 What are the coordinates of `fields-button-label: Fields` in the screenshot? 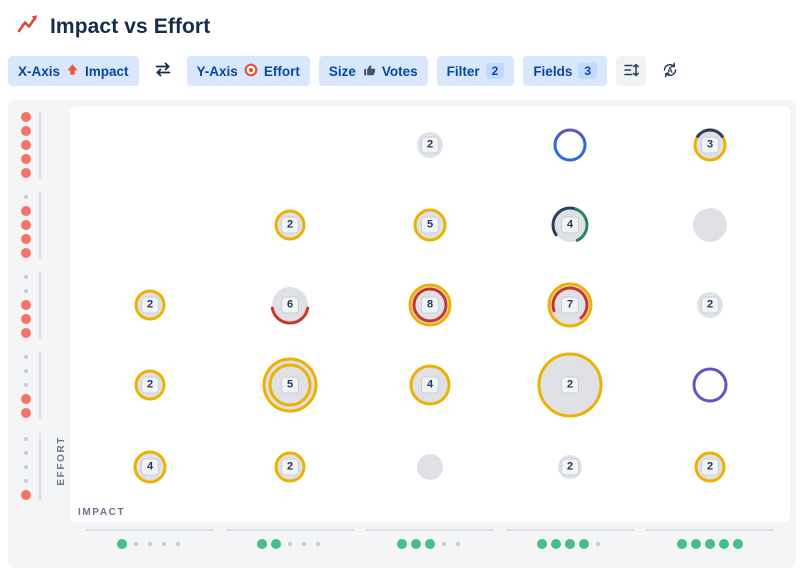 It's located at (553, 71).